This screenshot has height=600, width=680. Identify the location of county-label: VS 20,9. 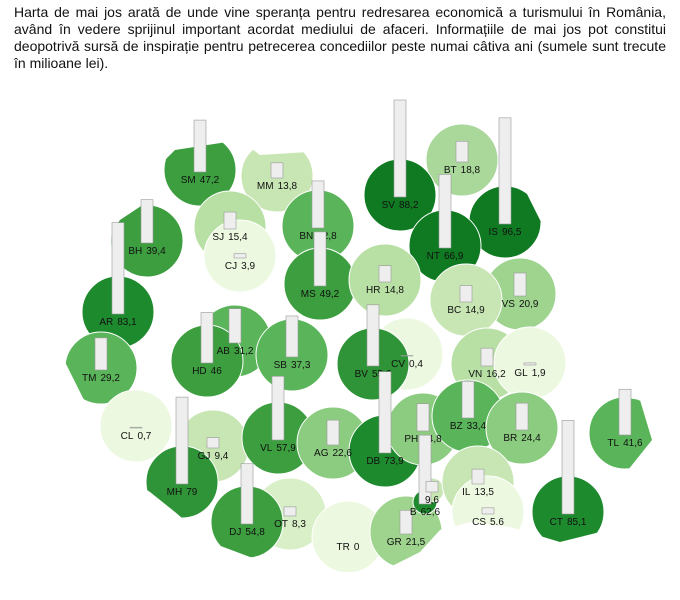
(520, 304).